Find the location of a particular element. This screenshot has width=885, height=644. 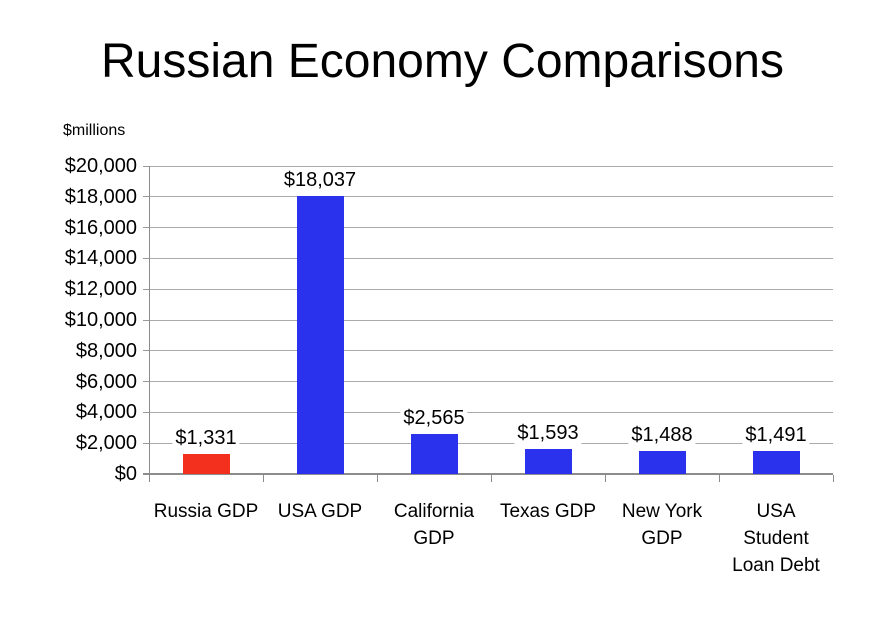

category-label-russia-gdp: Russia GDP is located at coordinates (206, 511).